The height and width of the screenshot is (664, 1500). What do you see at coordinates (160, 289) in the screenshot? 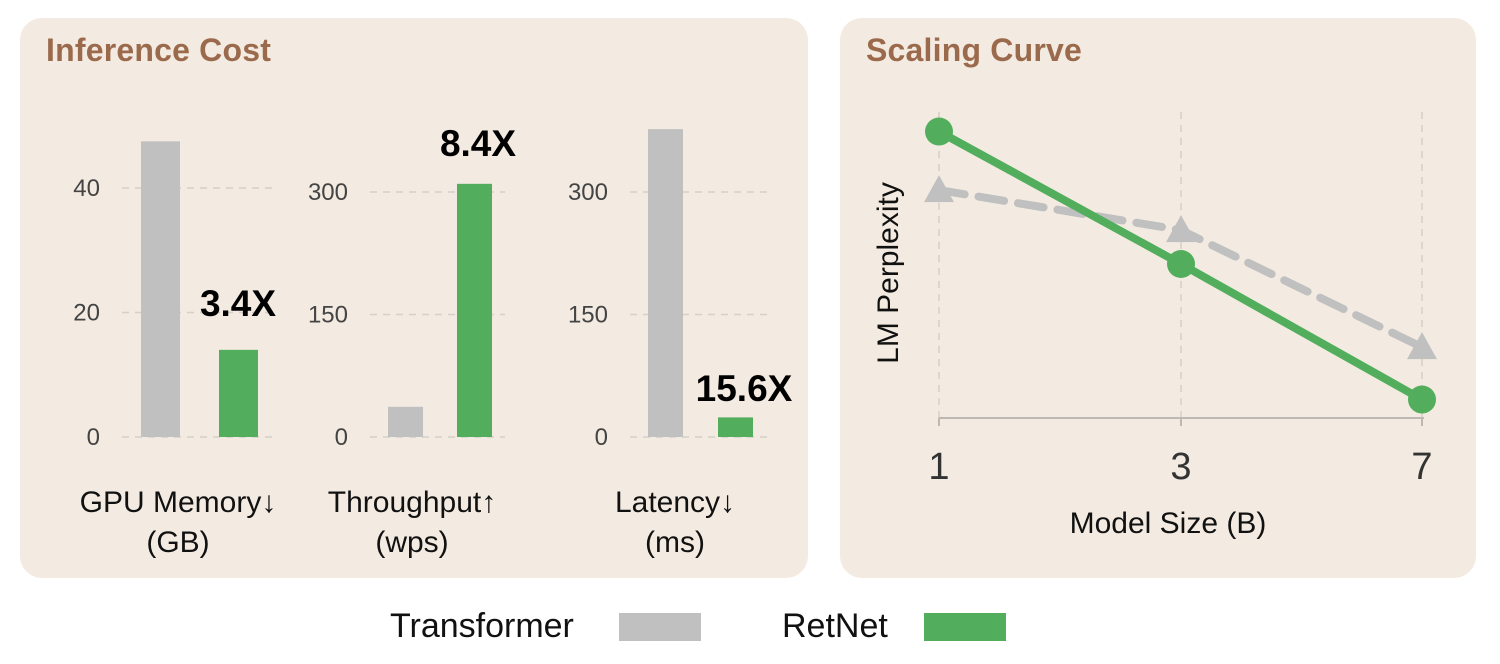
I see `gpu-memory-bar-transformer` at bounding box center [160, 289].